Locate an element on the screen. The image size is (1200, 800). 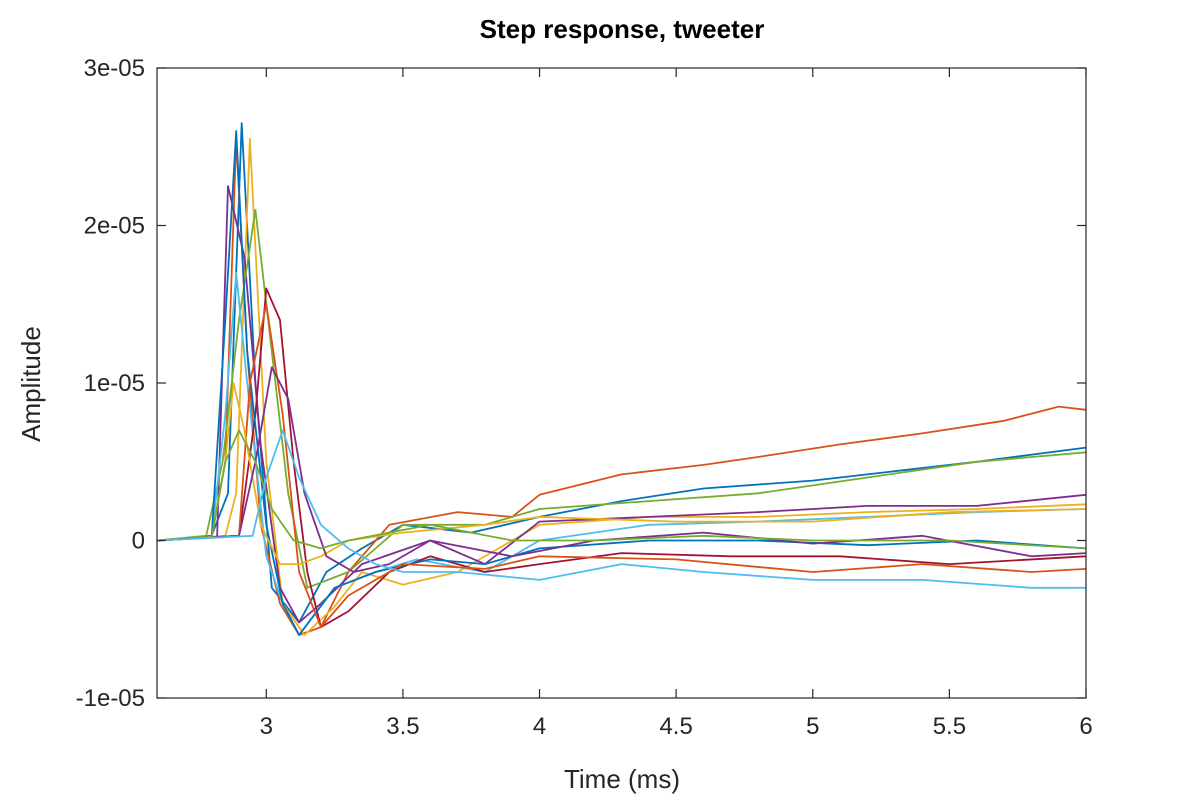
x-tick-label: 4 is located at coordinates (539, 726).